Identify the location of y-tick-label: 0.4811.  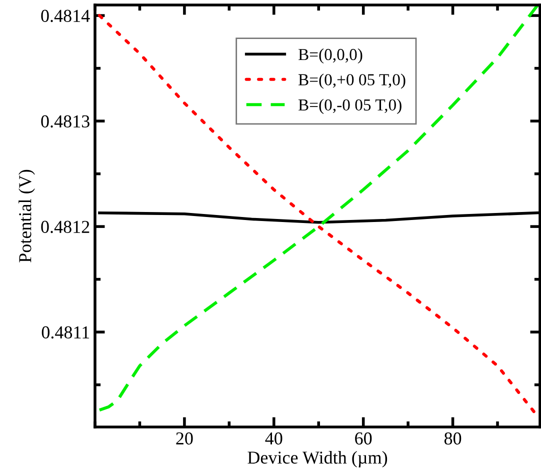
(66, 332).